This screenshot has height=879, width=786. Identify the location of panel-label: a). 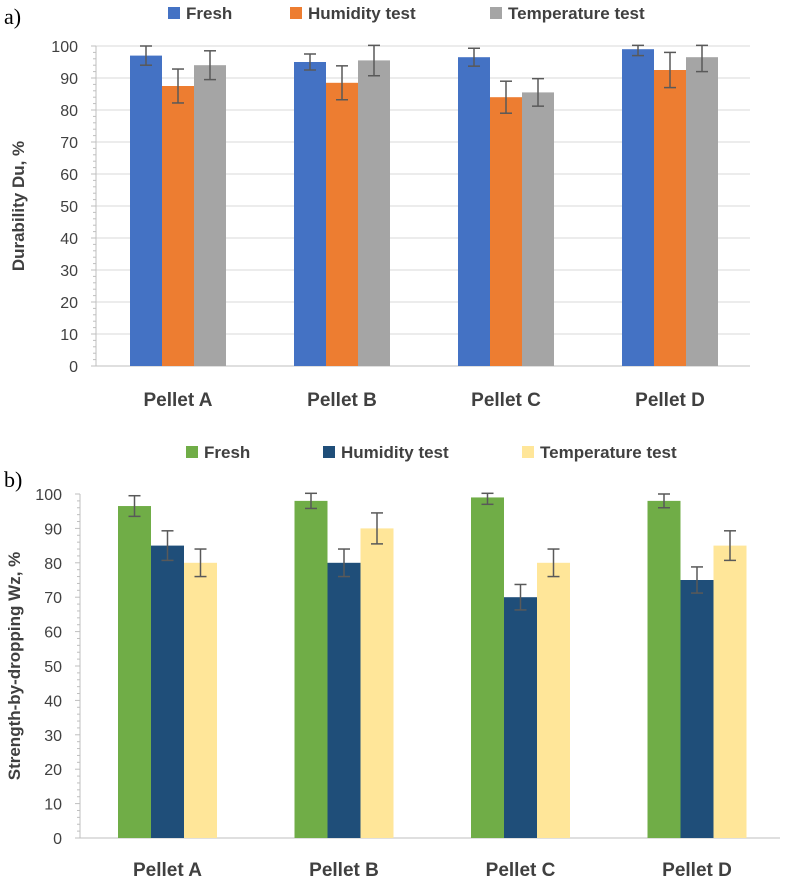
(12, 16).